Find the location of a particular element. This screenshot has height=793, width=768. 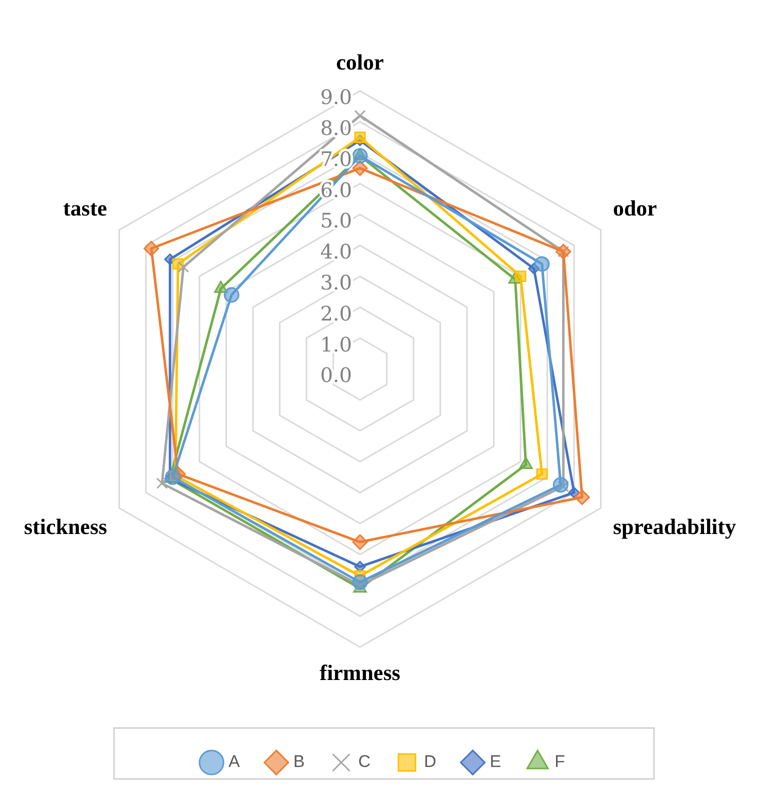

y-tick-label: 3.0 is located at coordinates (336, 282).